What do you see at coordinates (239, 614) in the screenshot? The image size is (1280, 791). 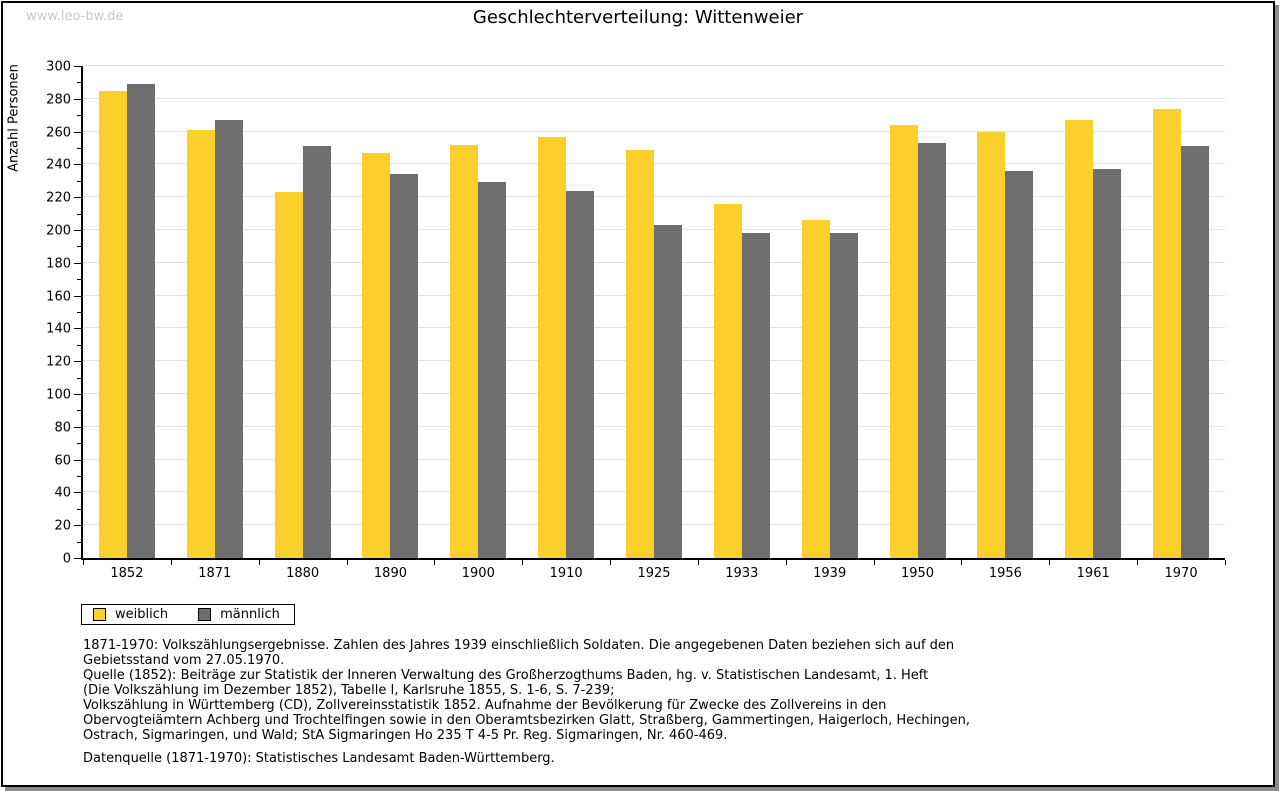 I see `legend-item-maennlich: männlich` at bounding box center [239, 614].